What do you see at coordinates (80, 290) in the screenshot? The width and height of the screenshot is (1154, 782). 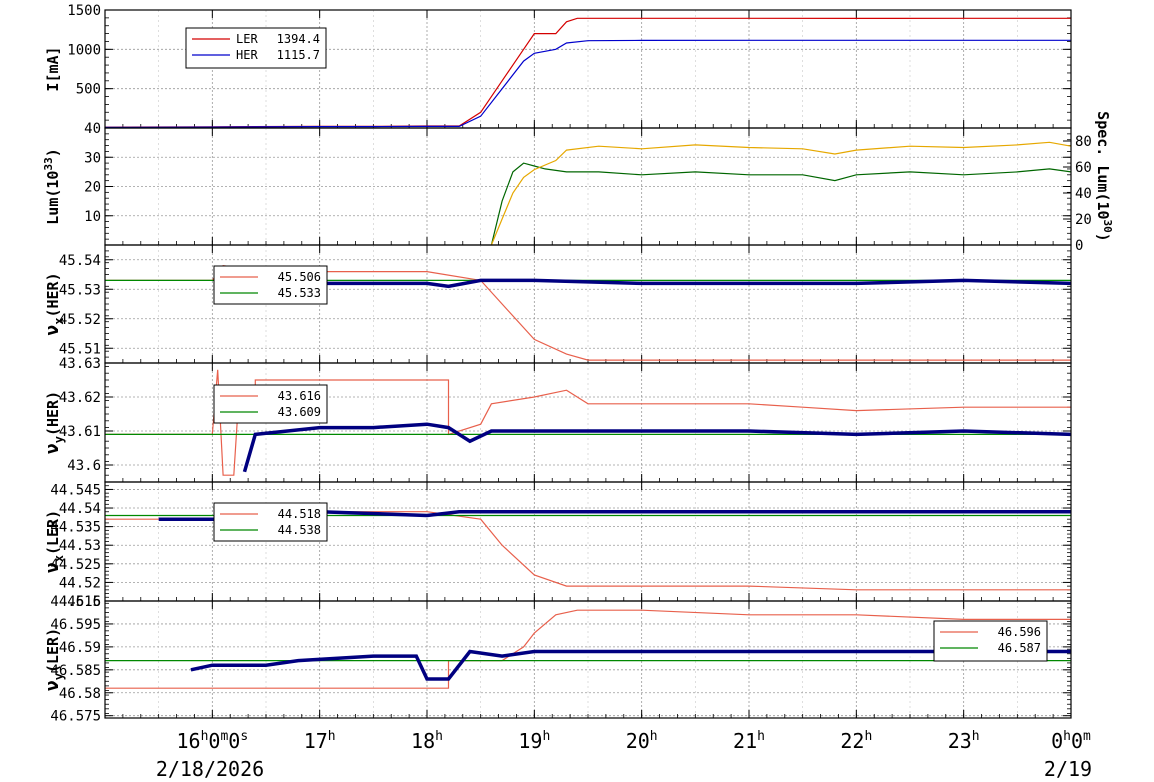 I see `ytick-label: 45.53` at bounding box center [80, 290].